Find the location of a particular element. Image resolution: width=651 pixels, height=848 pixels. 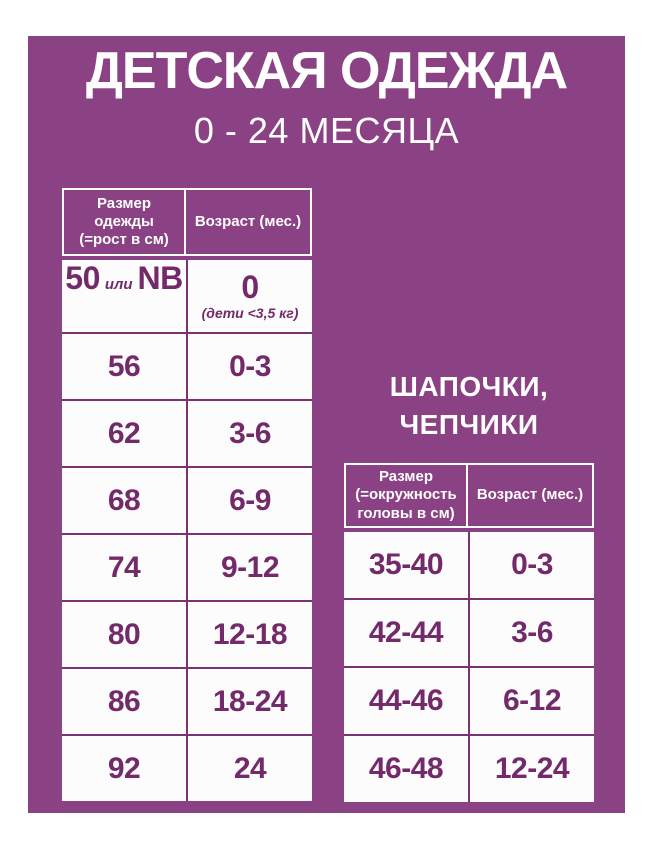

table-cell-age-newborn: 0 (дети <3,5 кг) is located at coordinates (250, 296).